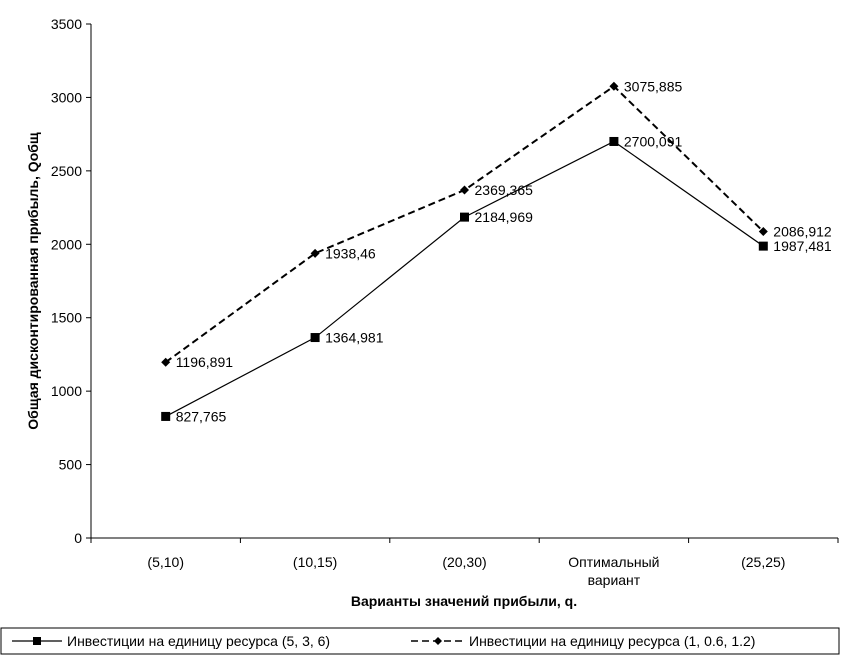  What do you see at coordinates (165, 562) in the screenshot?
I see `x-tick-label: (5,10)` at bounding box center [165, 562].